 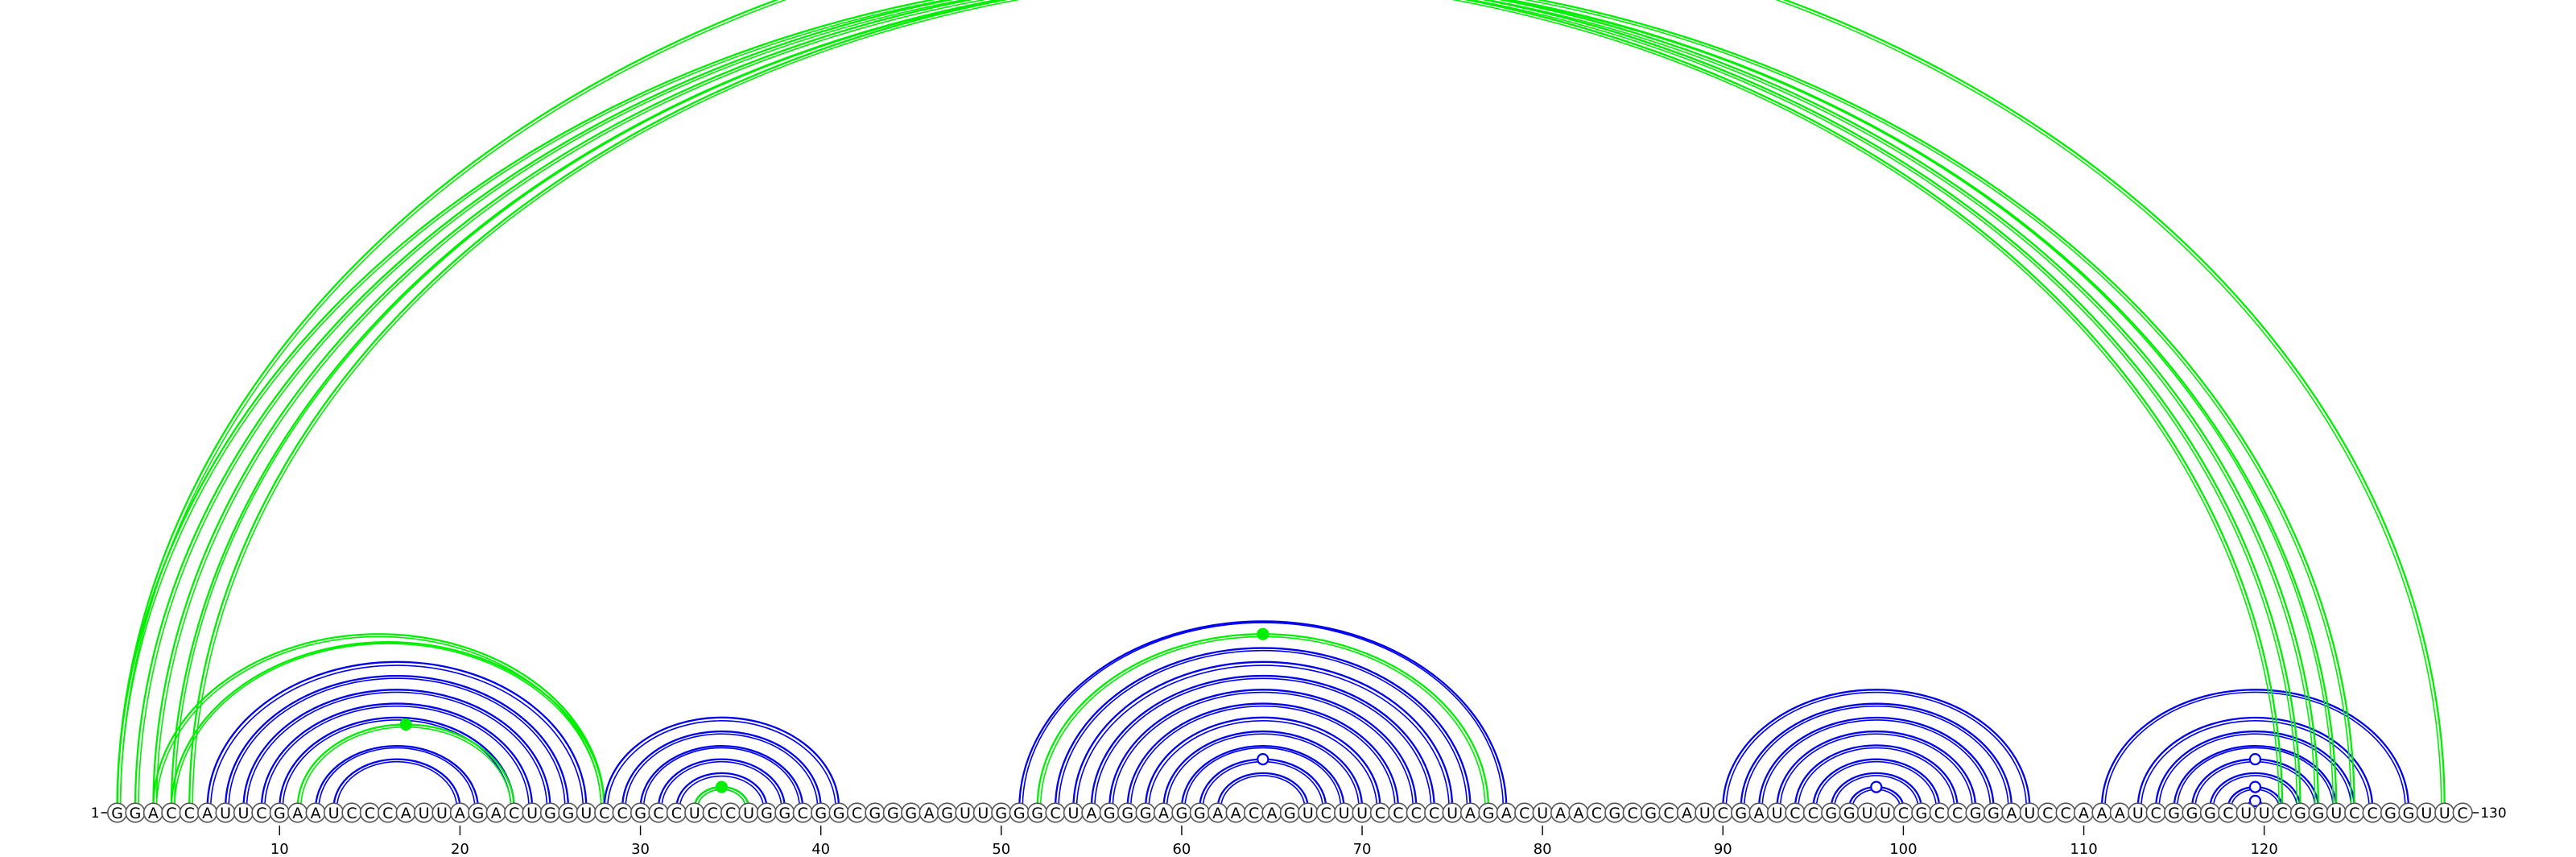 What do you see at coordinates (1254, 812) in the screenshot?
I see `nucleotide-64: C` at bounding box center [1254, 812].